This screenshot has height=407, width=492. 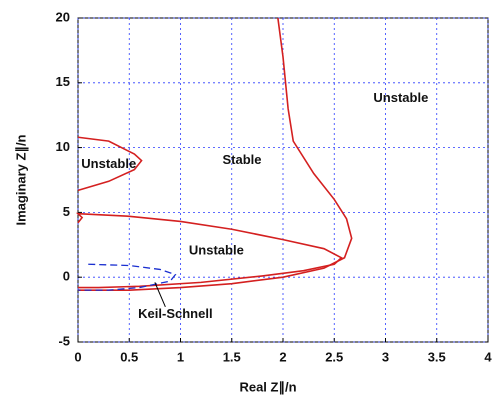 I want to click on y-tick-label: -5, so click(x=64, y=340).